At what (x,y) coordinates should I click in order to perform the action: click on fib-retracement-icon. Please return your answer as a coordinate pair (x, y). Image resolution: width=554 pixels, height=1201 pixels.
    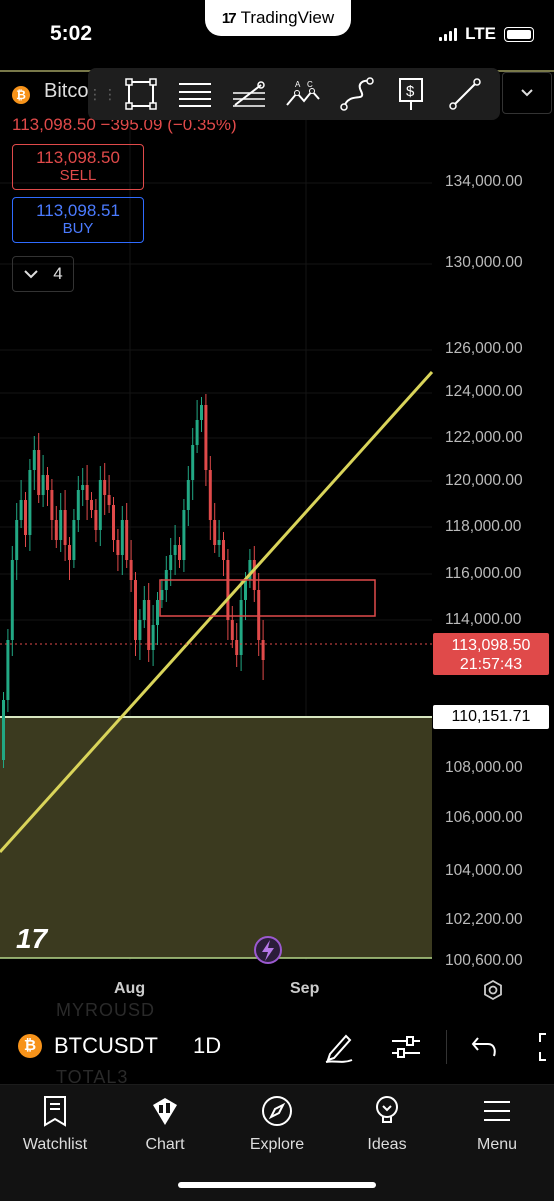
    Looking at the image, I should click on (249, 94).